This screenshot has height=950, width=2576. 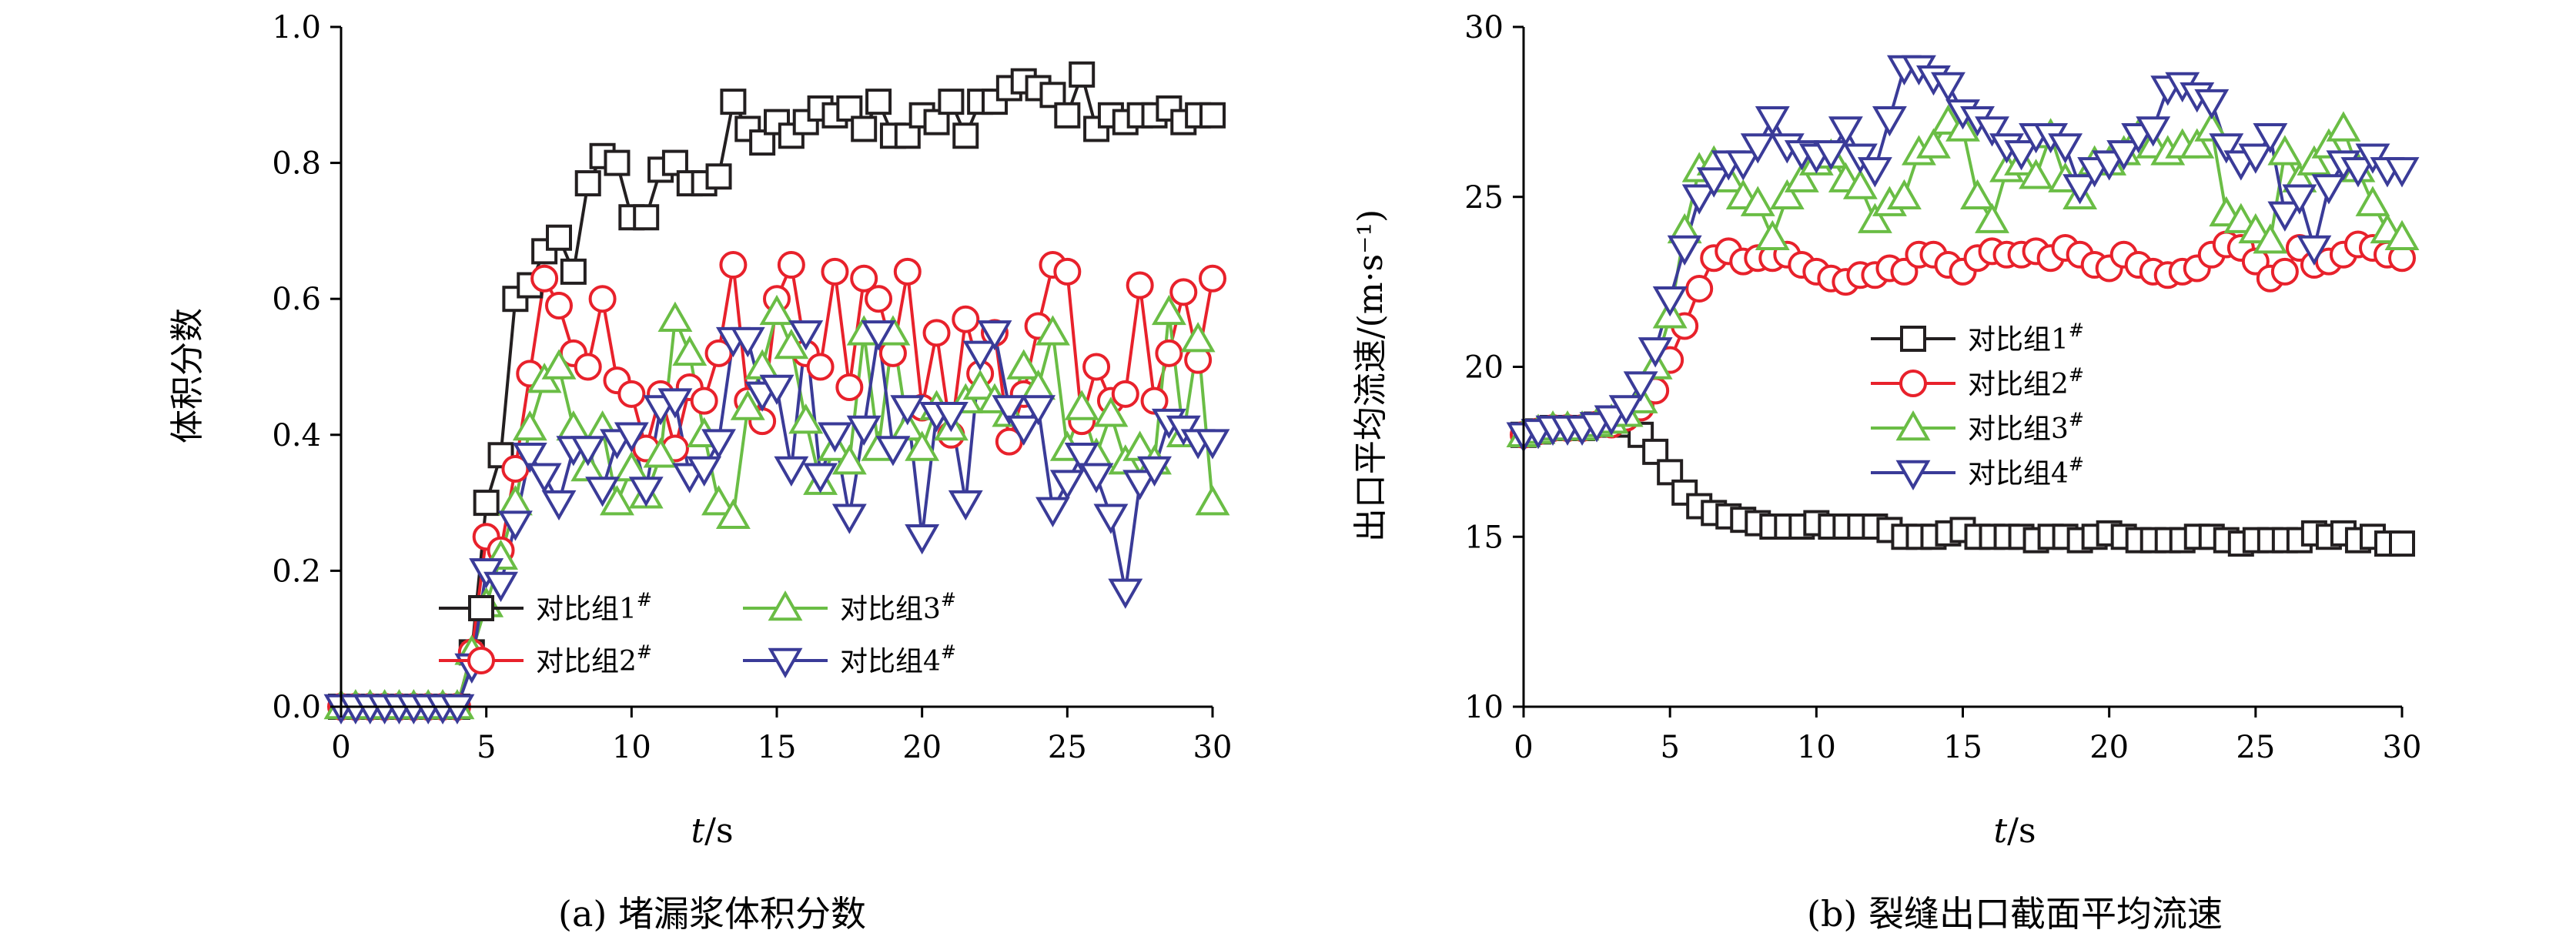 I want to click on panel-a-x-tick-label: 0, so click(x=341, y=747).